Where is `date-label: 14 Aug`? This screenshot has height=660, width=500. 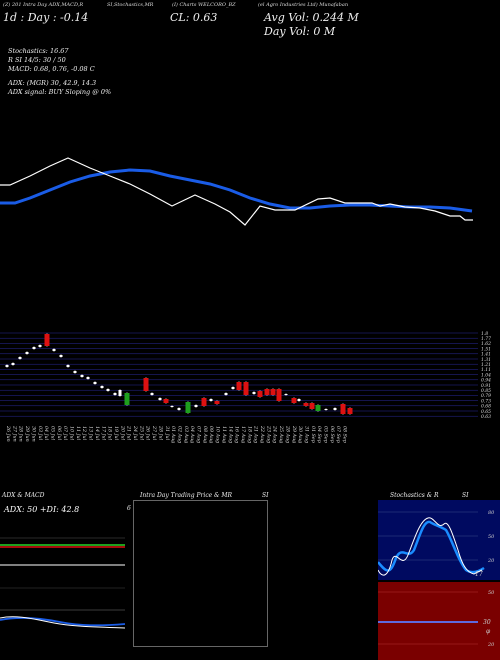 date-label: 14 Aug is located at coordinates (230, 434).